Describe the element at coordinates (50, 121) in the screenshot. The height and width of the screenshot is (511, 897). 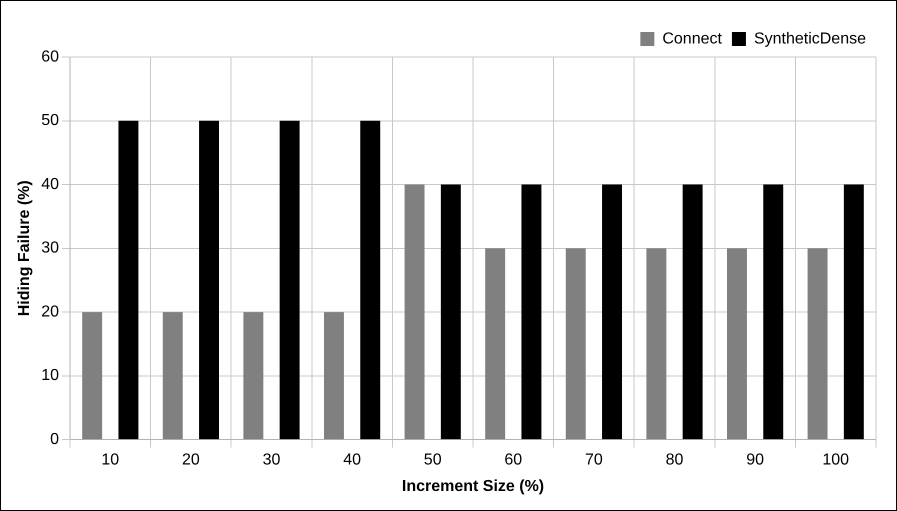
I see `y-tick-label: 50` at that location.